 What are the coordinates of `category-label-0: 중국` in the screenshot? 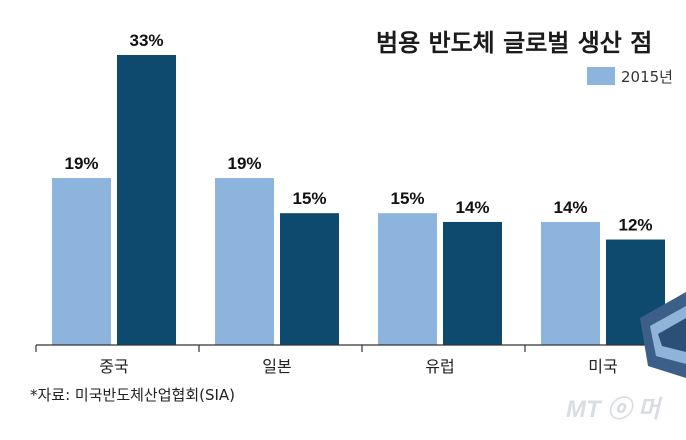 It's located at (113, 366).